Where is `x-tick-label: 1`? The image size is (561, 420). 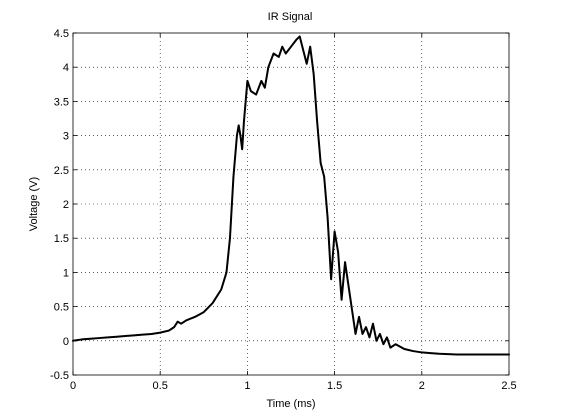
x-tick-label: 1 is located at coordinates (247, 386).